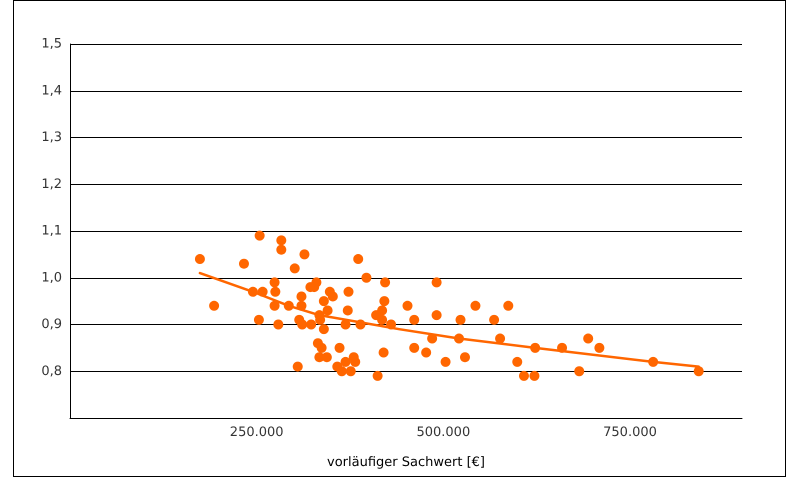 The width and height of the screenshot is (788, 479). What do you see at coordinates (51, 324) in the screenshot?
I see `y-tick-label: 0,9` at bounding box center [51, 324].